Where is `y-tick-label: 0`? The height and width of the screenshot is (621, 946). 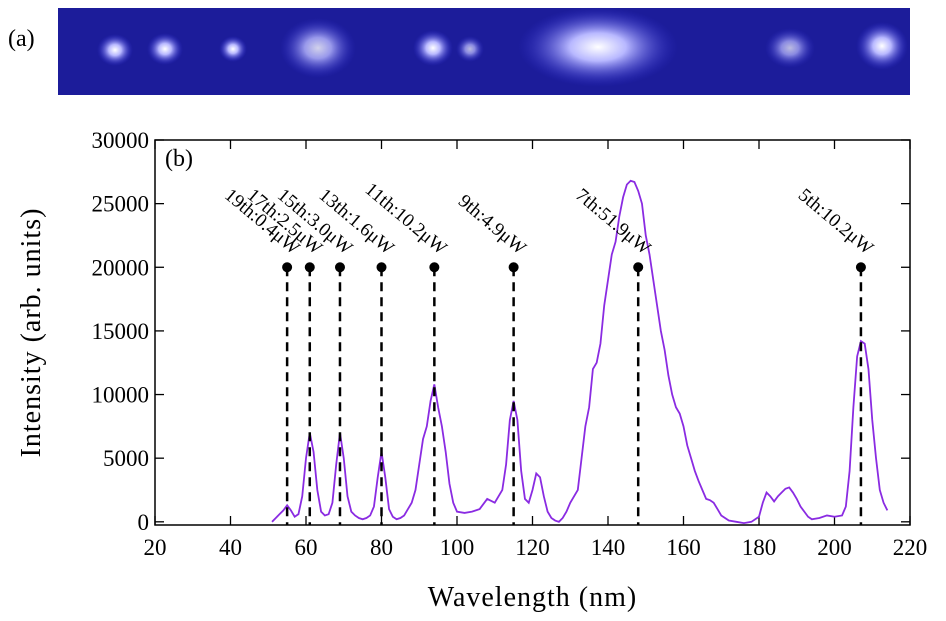 y-tick-label: 0 is located at coordinates (144, 522).